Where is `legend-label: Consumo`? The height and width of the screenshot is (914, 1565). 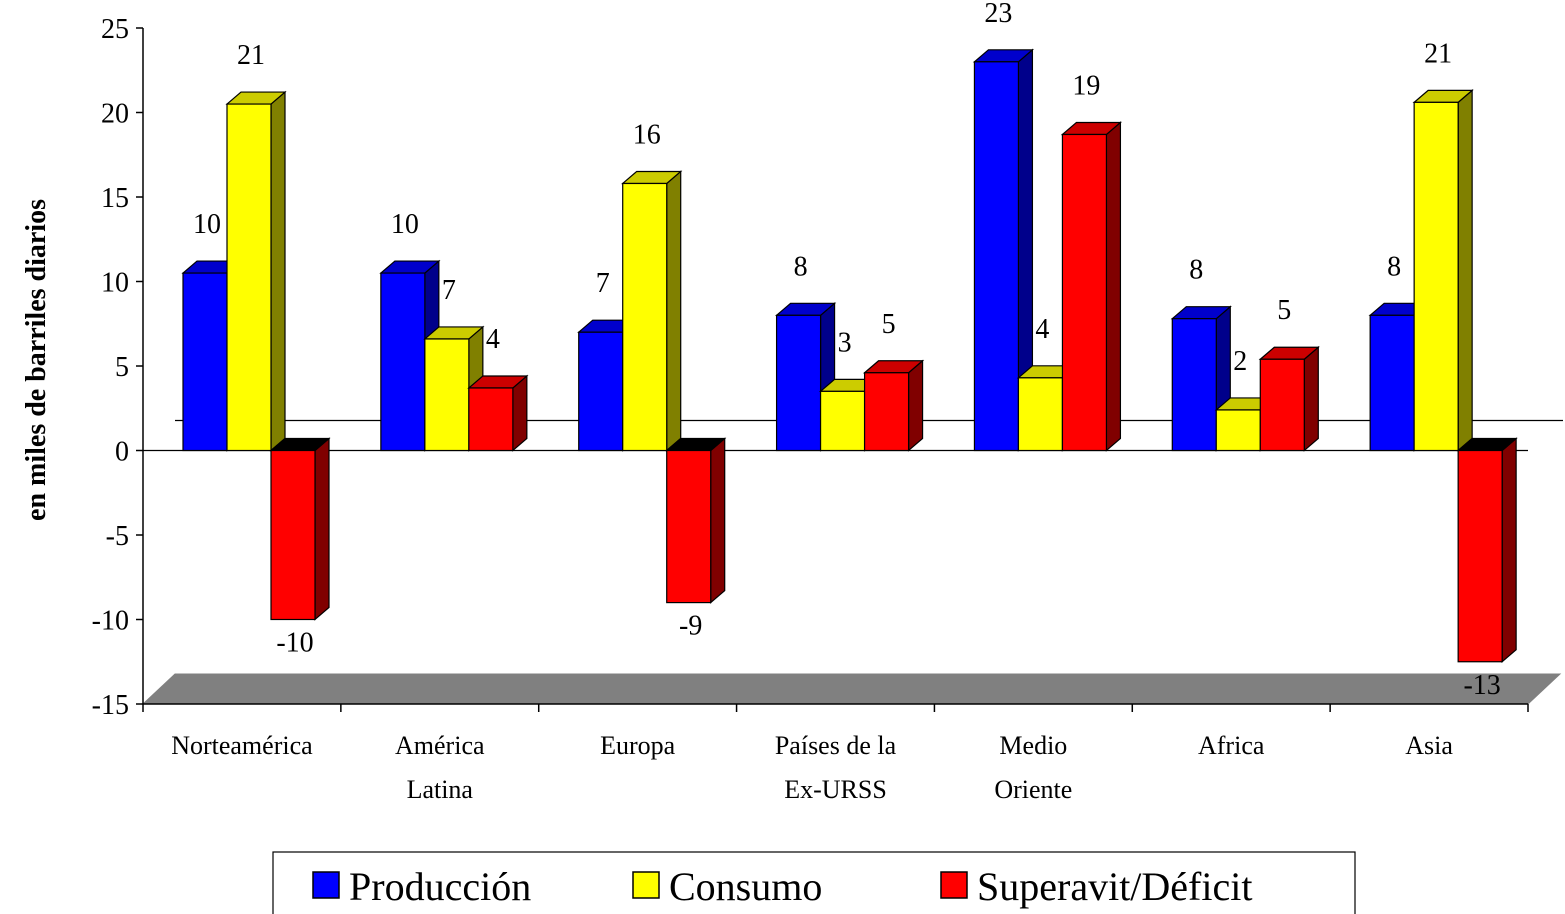 legend-label: Consumo is located at coordinates (745, 886).